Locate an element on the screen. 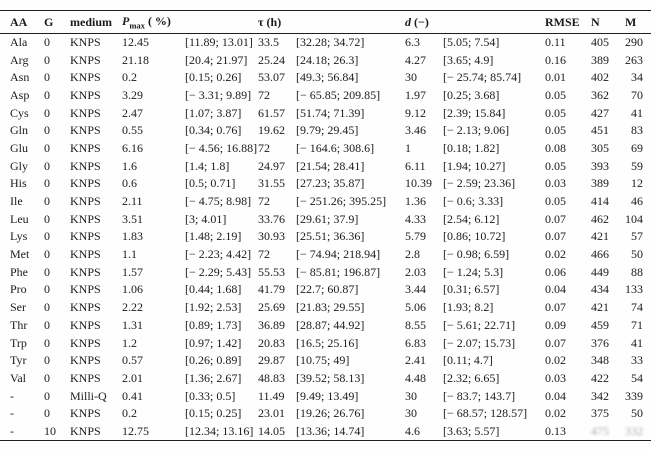  m-cell: 50 is located at coordinates (637, 413).